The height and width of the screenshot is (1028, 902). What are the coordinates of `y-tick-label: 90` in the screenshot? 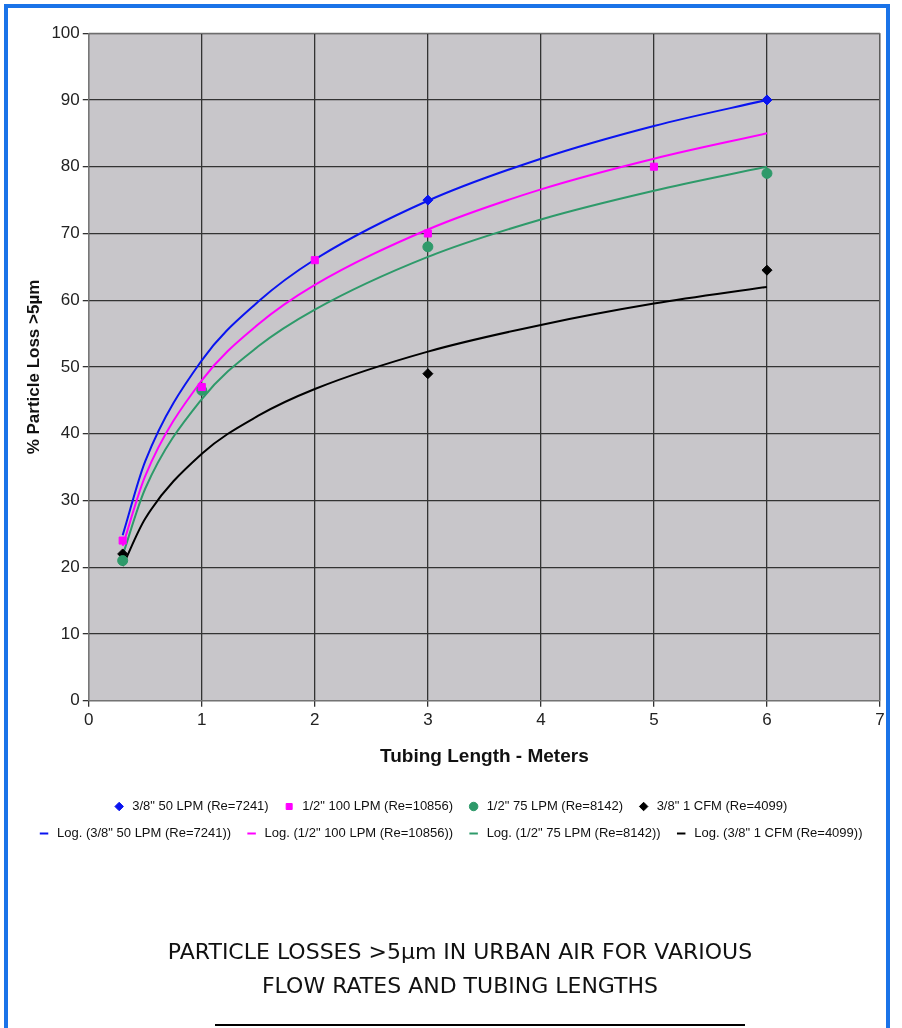 It's located at (70, 99).